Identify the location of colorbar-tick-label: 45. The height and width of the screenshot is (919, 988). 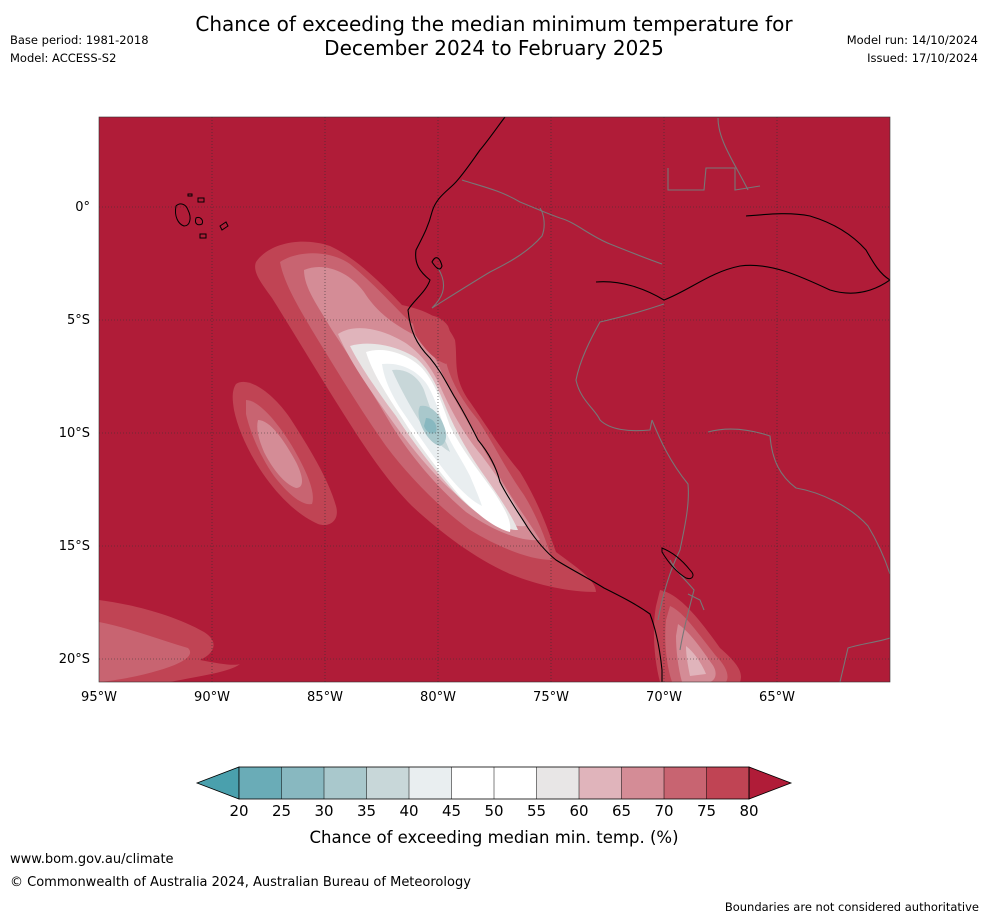
(451, 811).